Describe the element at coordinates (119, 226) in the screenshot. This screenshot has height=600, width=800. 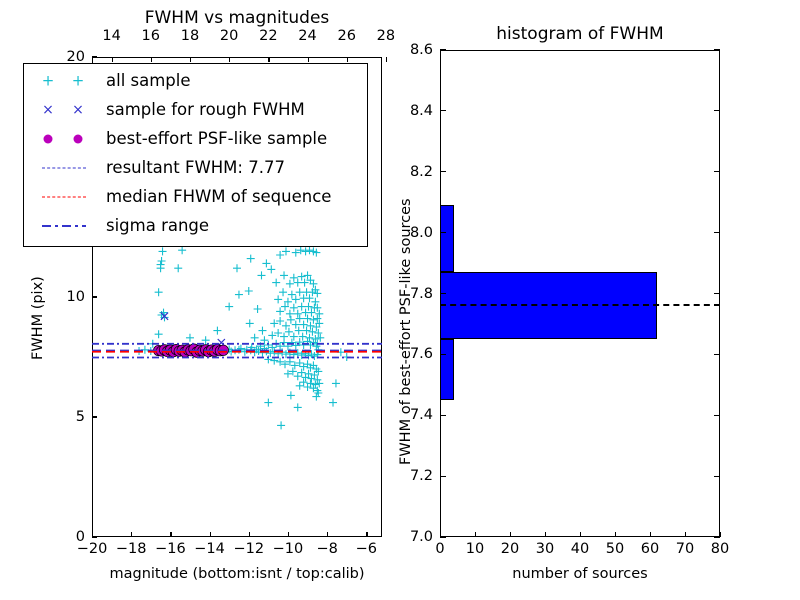
I see `legend-entry-5: sigma range` at that location.